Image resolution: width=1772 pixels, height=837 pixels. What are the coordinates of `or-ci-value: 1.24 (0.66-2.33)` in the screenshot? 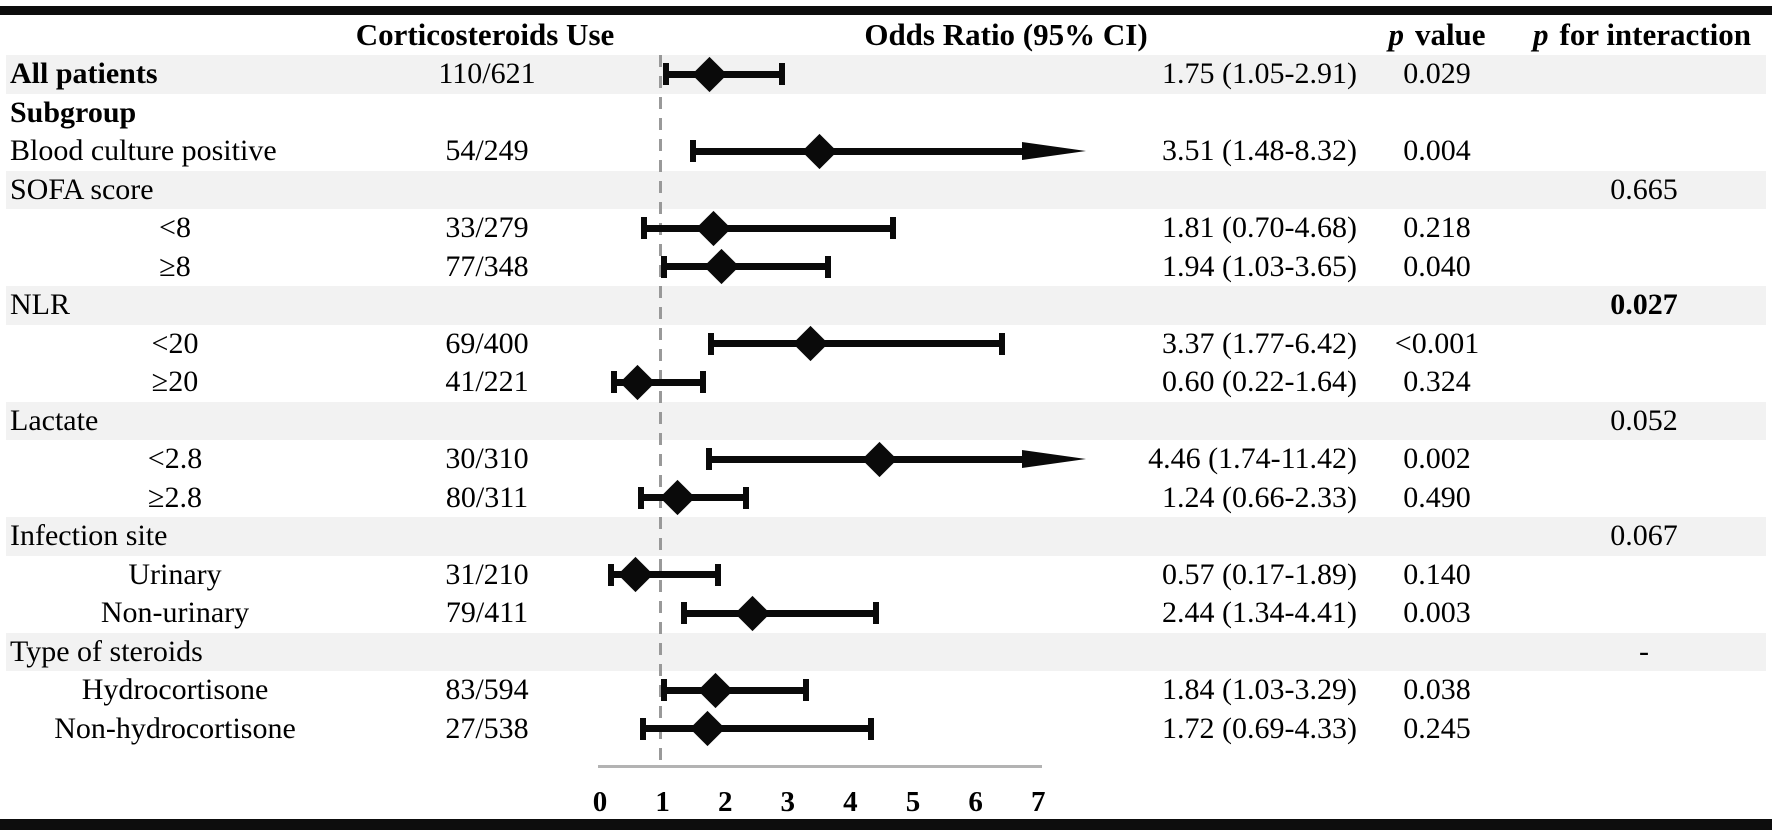 It's located at (1259, 497).